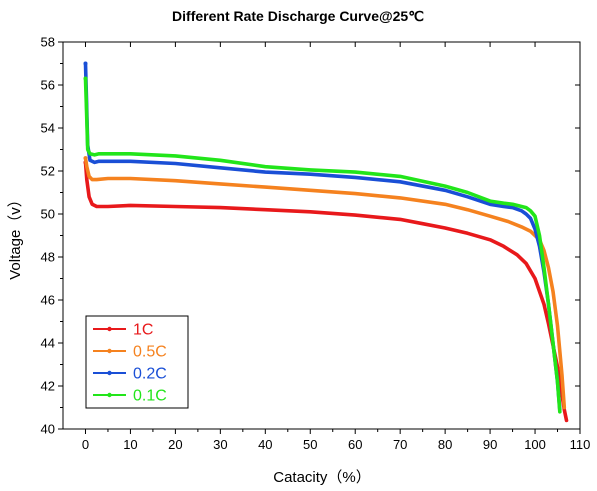 The height and width of the screenshot is (491, 597). I want to click on y-tick-label: 46, so click(48, 300).